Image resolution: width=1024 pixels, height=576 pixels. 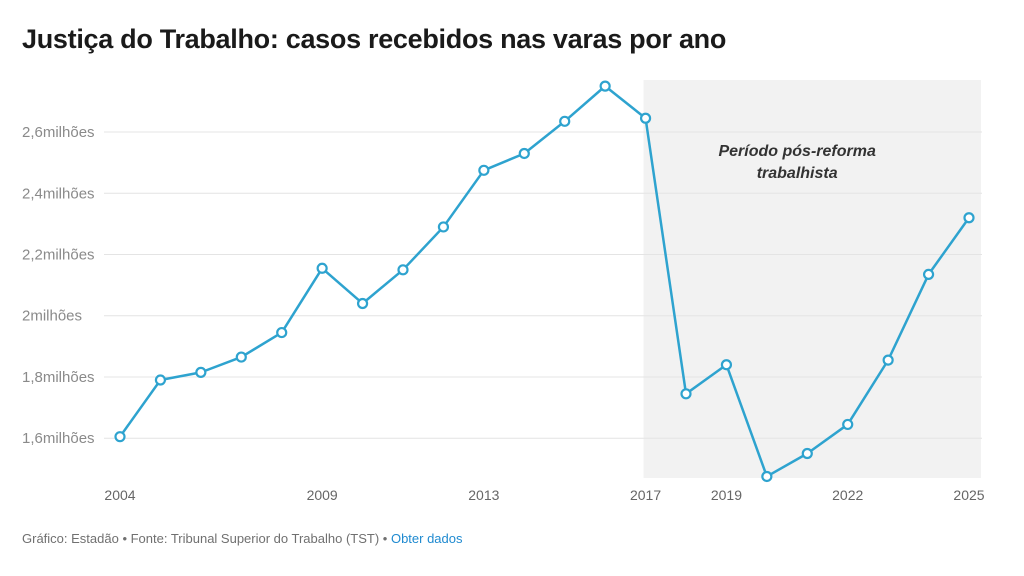 I want to click on x-tick-label: 2022, so click(x=847, y=495).